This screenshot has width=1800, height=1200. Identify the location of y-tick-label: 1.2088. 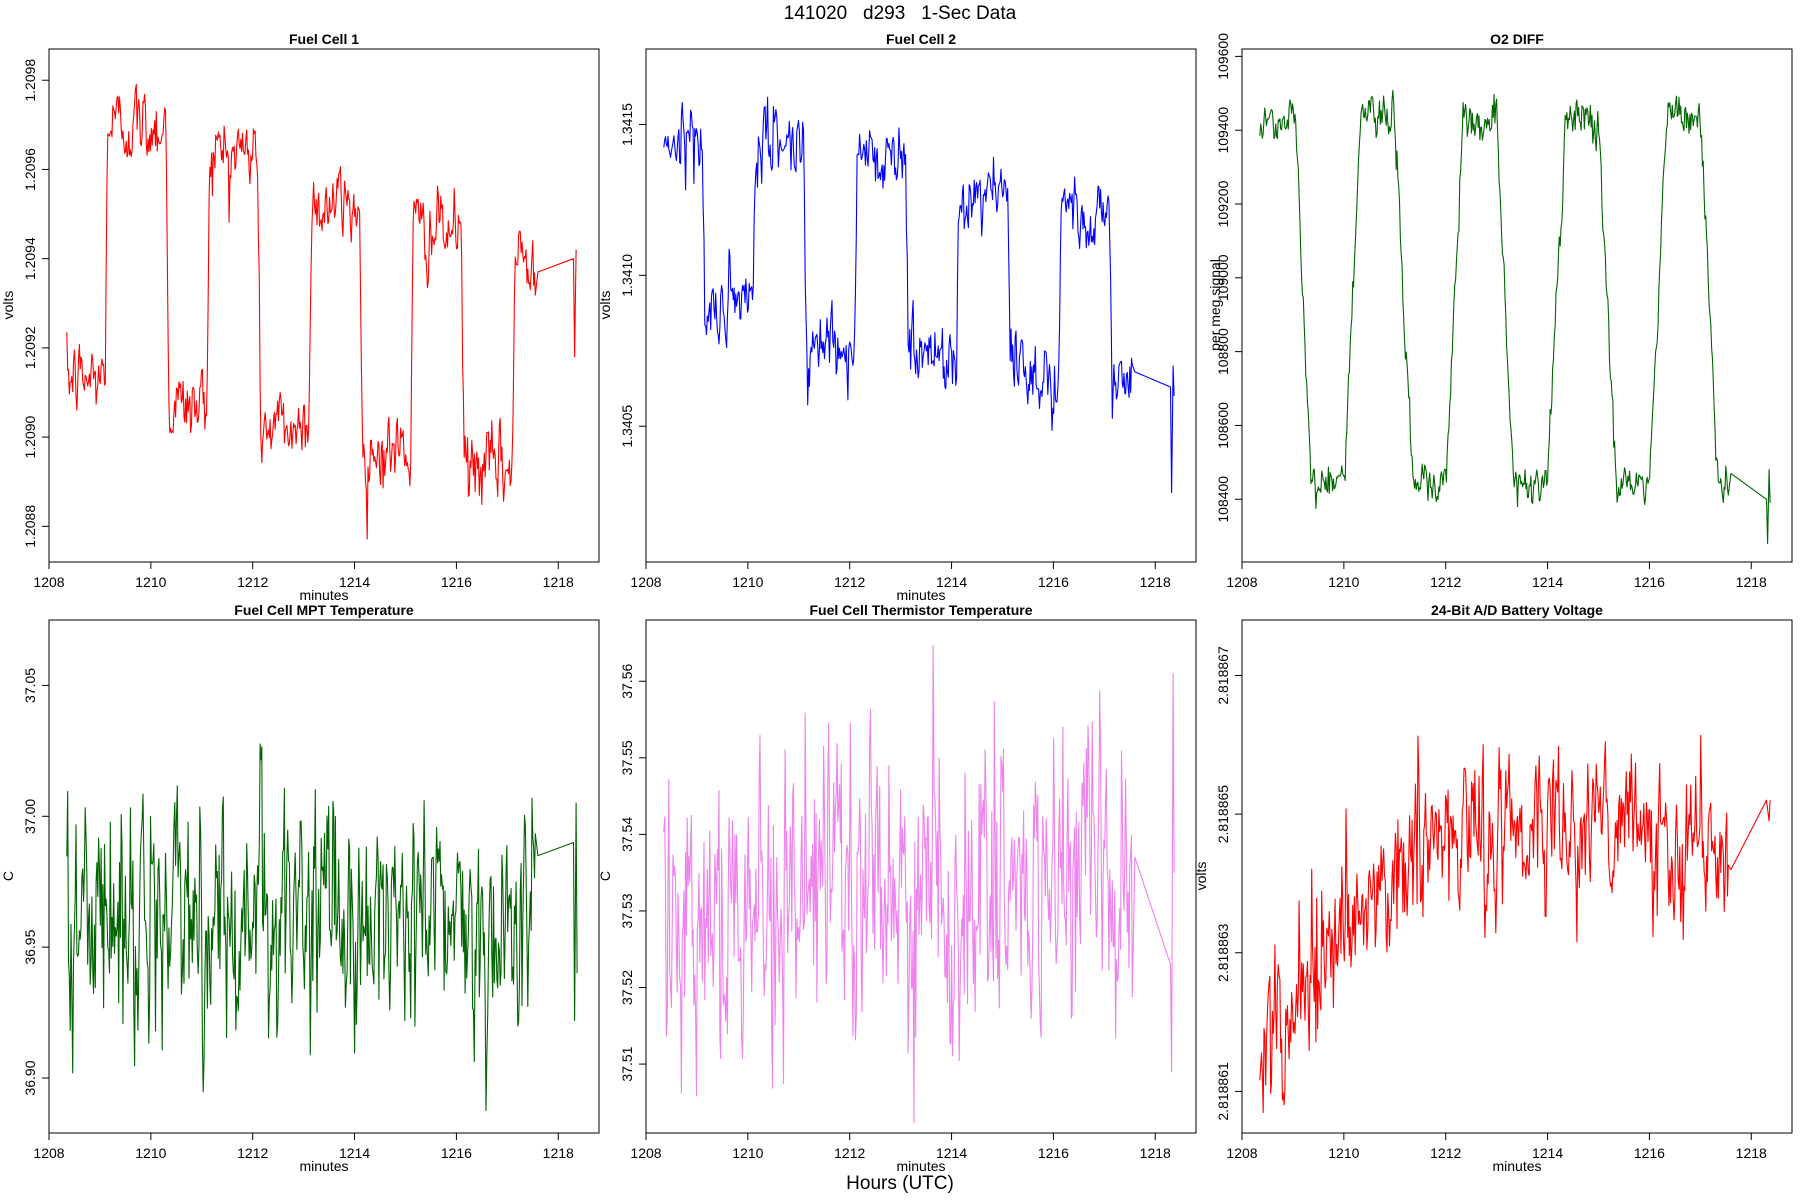
(30, 526).